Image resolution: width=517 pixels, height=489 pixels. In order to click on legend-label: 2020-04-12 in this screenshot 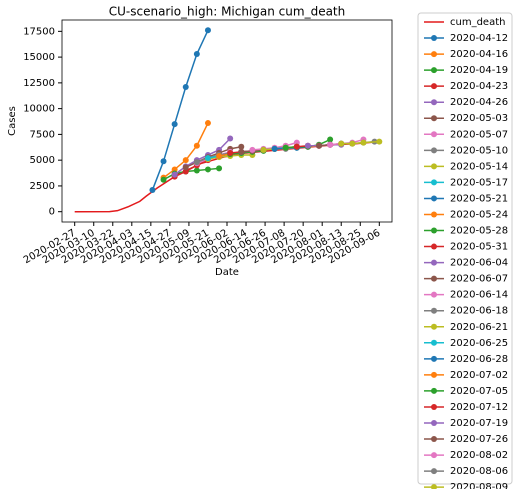, I will do `click(479, 38)`.